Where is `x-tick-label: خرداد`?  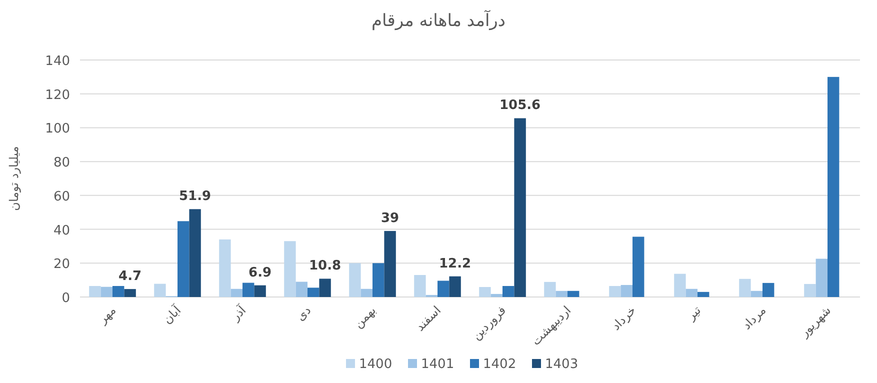
x-tick-label: خرداد is located at coordinates (623, 318).